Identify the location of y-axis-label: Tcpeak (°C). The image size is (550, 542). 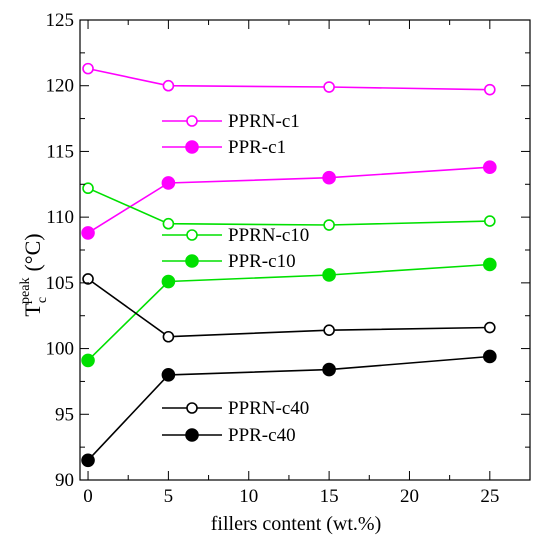
(34, 274).